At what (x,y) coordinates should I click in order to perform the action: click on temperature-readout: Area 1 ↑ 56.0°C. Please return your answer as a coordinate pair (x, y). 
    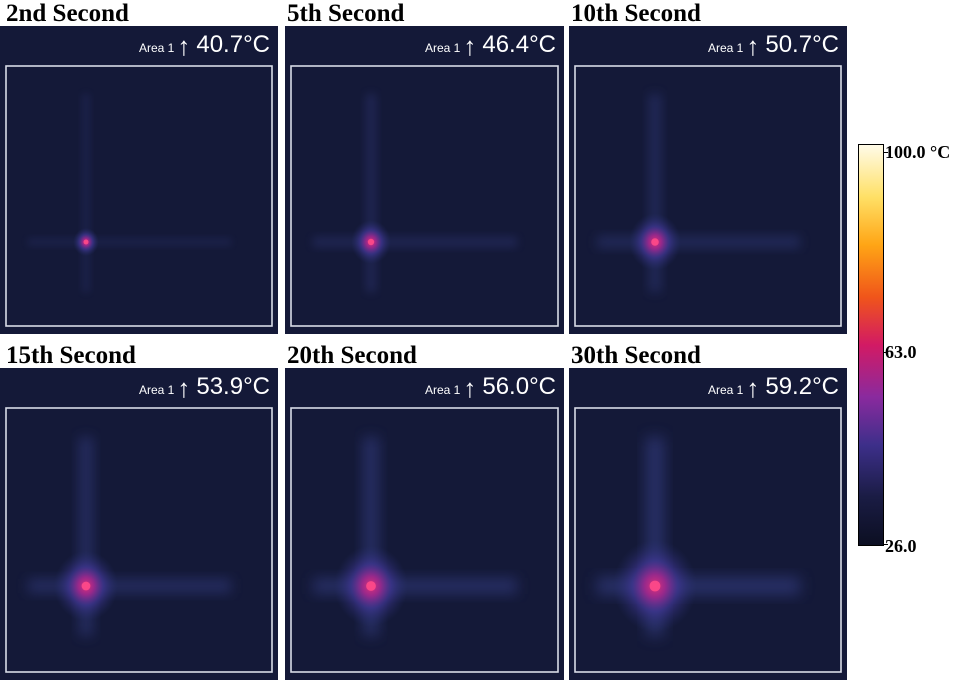
    Looking at the image, I should click on (490, 388).